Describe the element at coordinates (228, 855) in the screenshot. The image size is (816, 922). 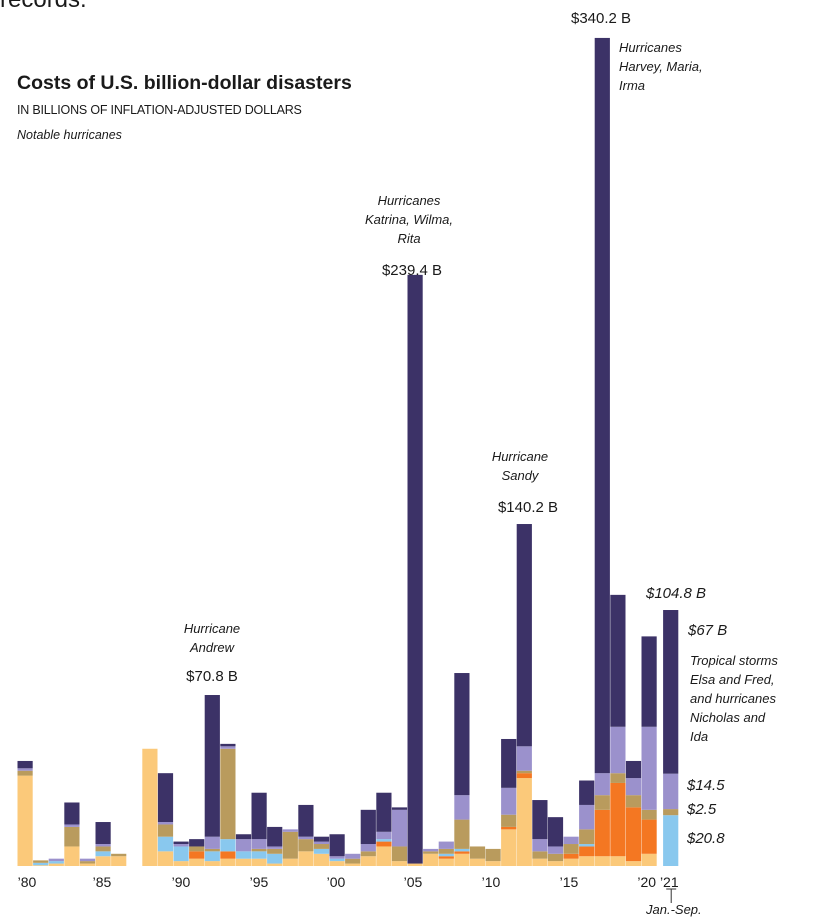
I see `bar-1993-s1` at that location.